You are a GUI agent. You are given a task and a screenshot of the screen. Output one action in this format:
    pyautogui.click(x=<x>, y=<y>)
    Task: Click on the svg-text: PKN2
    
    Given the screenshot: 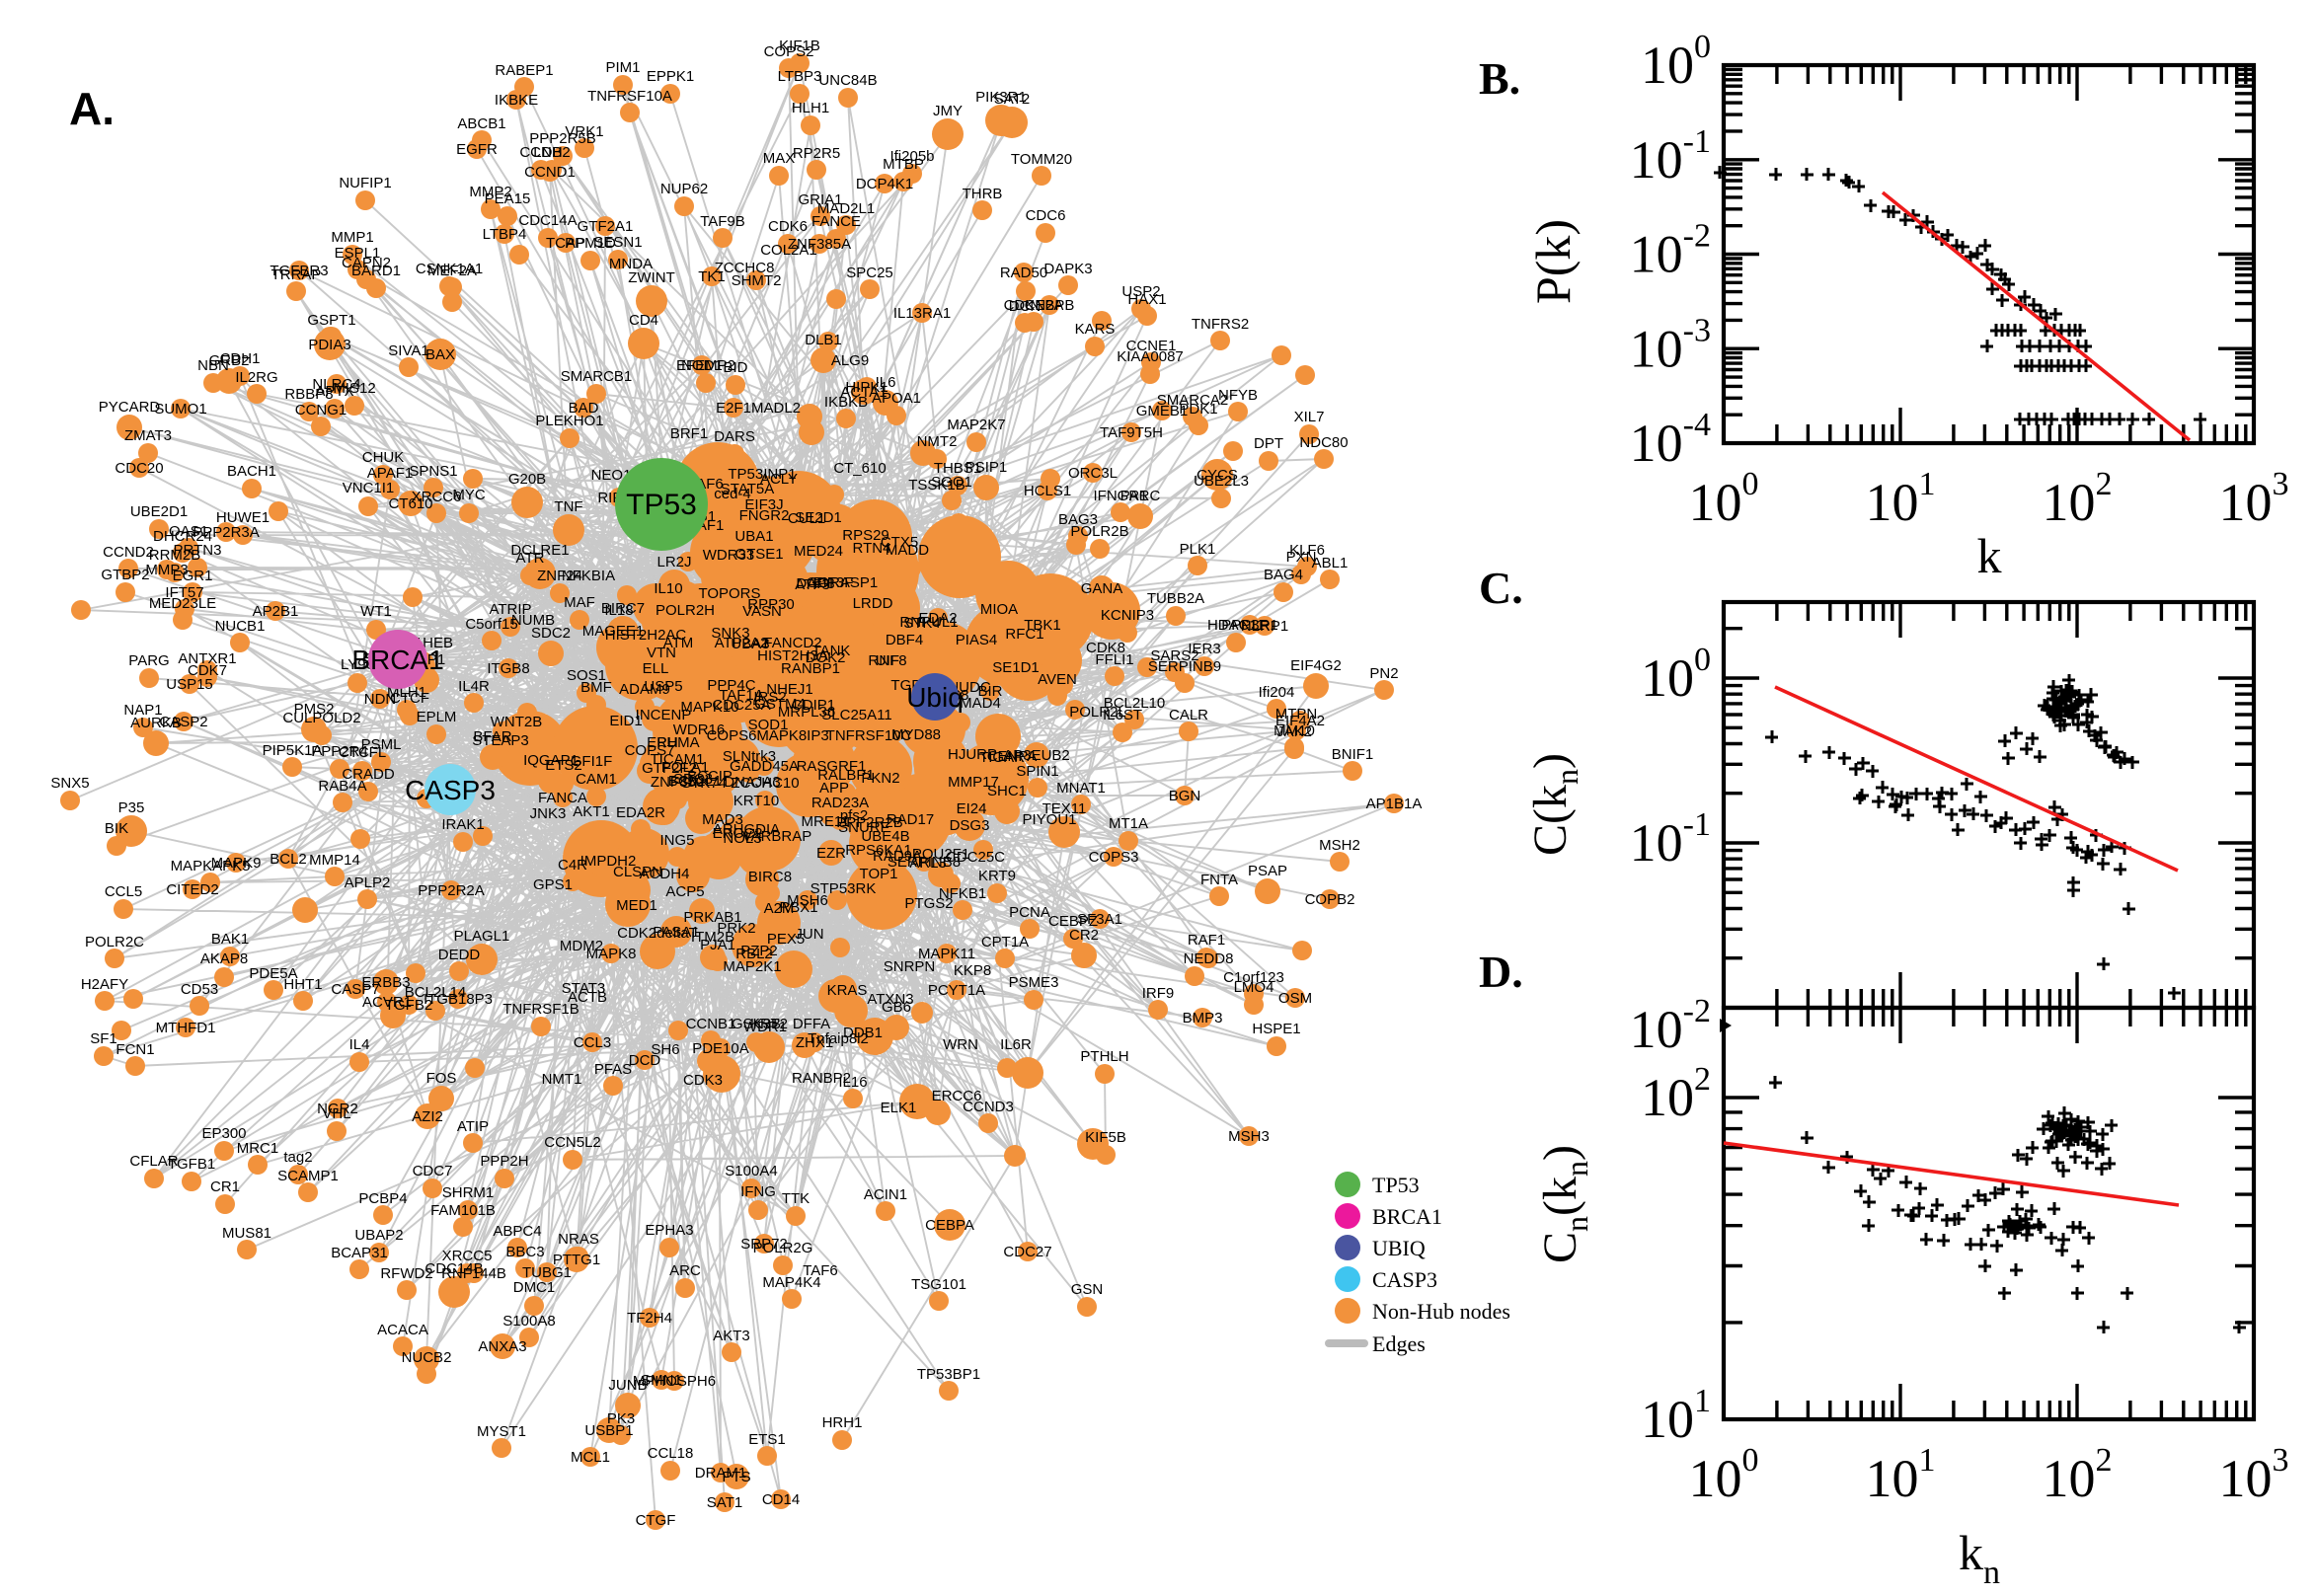 What is the action you would take?
    pyautogui.click(x=880, y=778)
    